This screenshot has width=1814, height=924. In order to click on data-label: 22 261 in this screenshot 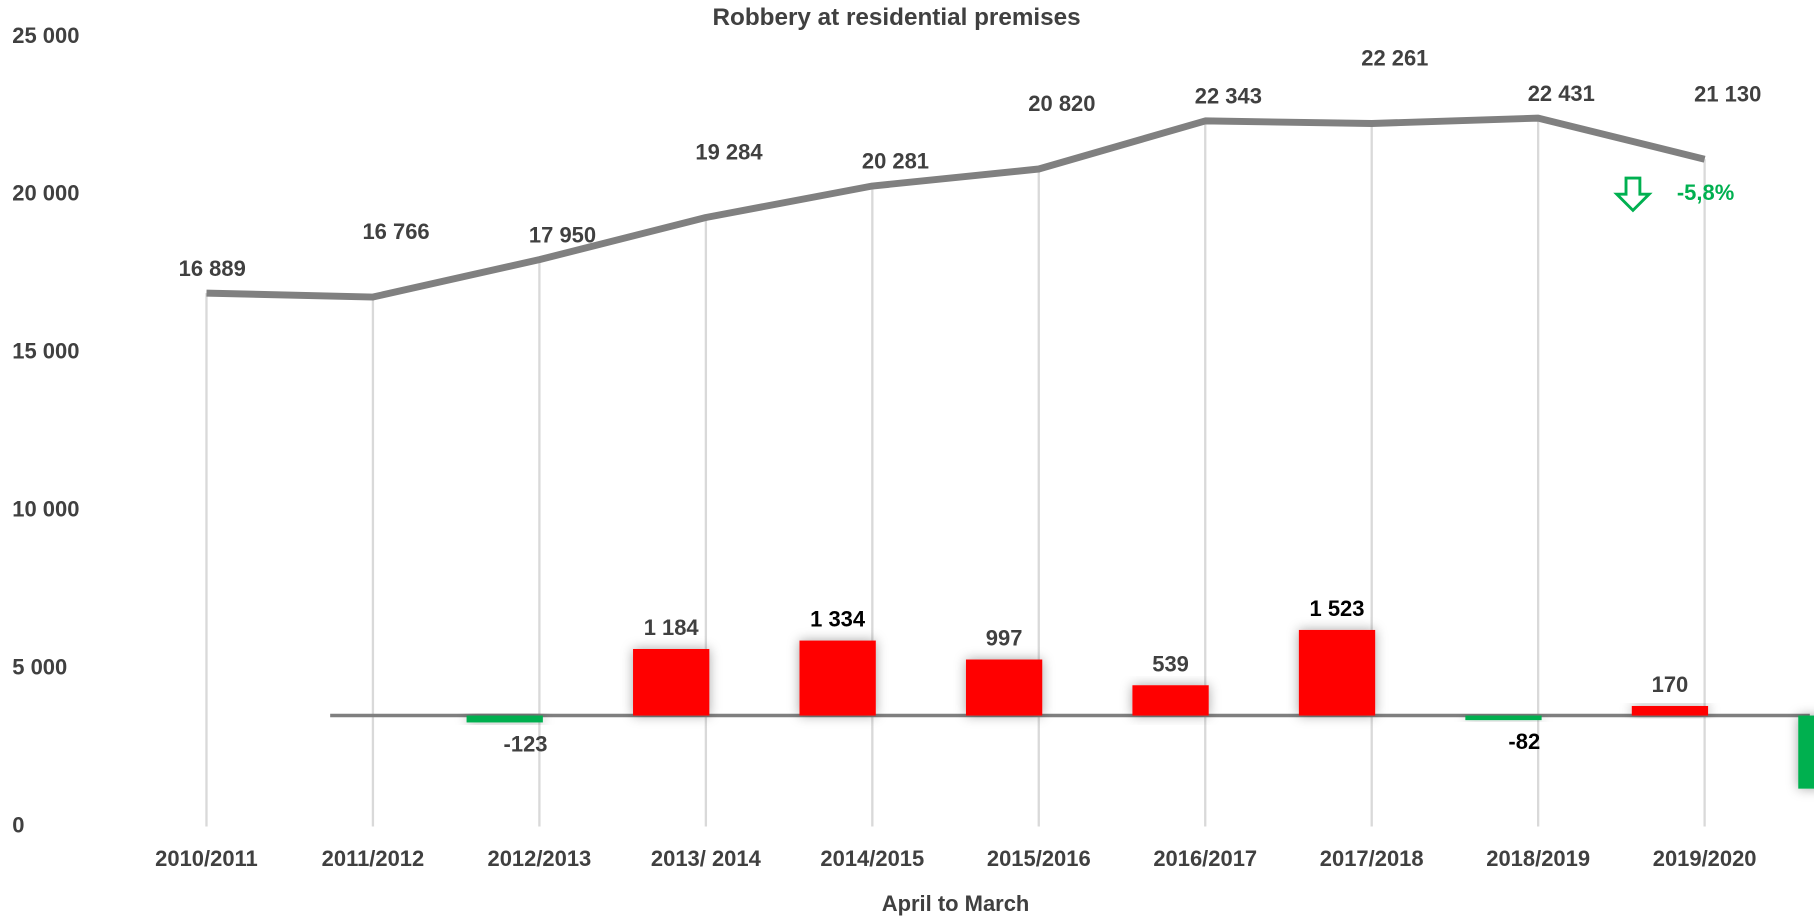, I will do `click(1394, 58)`.